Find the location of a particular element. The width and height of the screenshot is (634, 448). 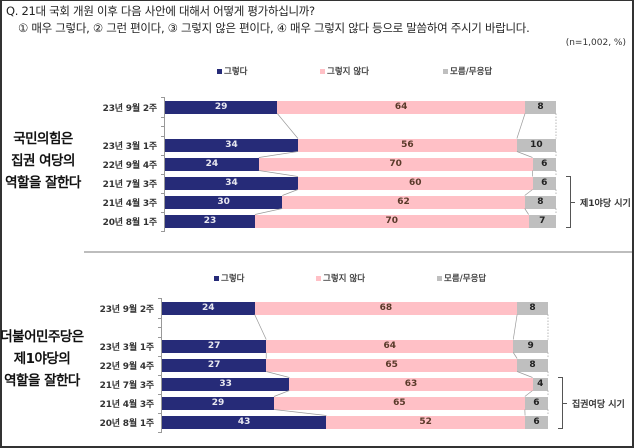

chart-title: 국민의힘은 집권 여당의 역할을 잘한다 is located at coordinates (43, 161).